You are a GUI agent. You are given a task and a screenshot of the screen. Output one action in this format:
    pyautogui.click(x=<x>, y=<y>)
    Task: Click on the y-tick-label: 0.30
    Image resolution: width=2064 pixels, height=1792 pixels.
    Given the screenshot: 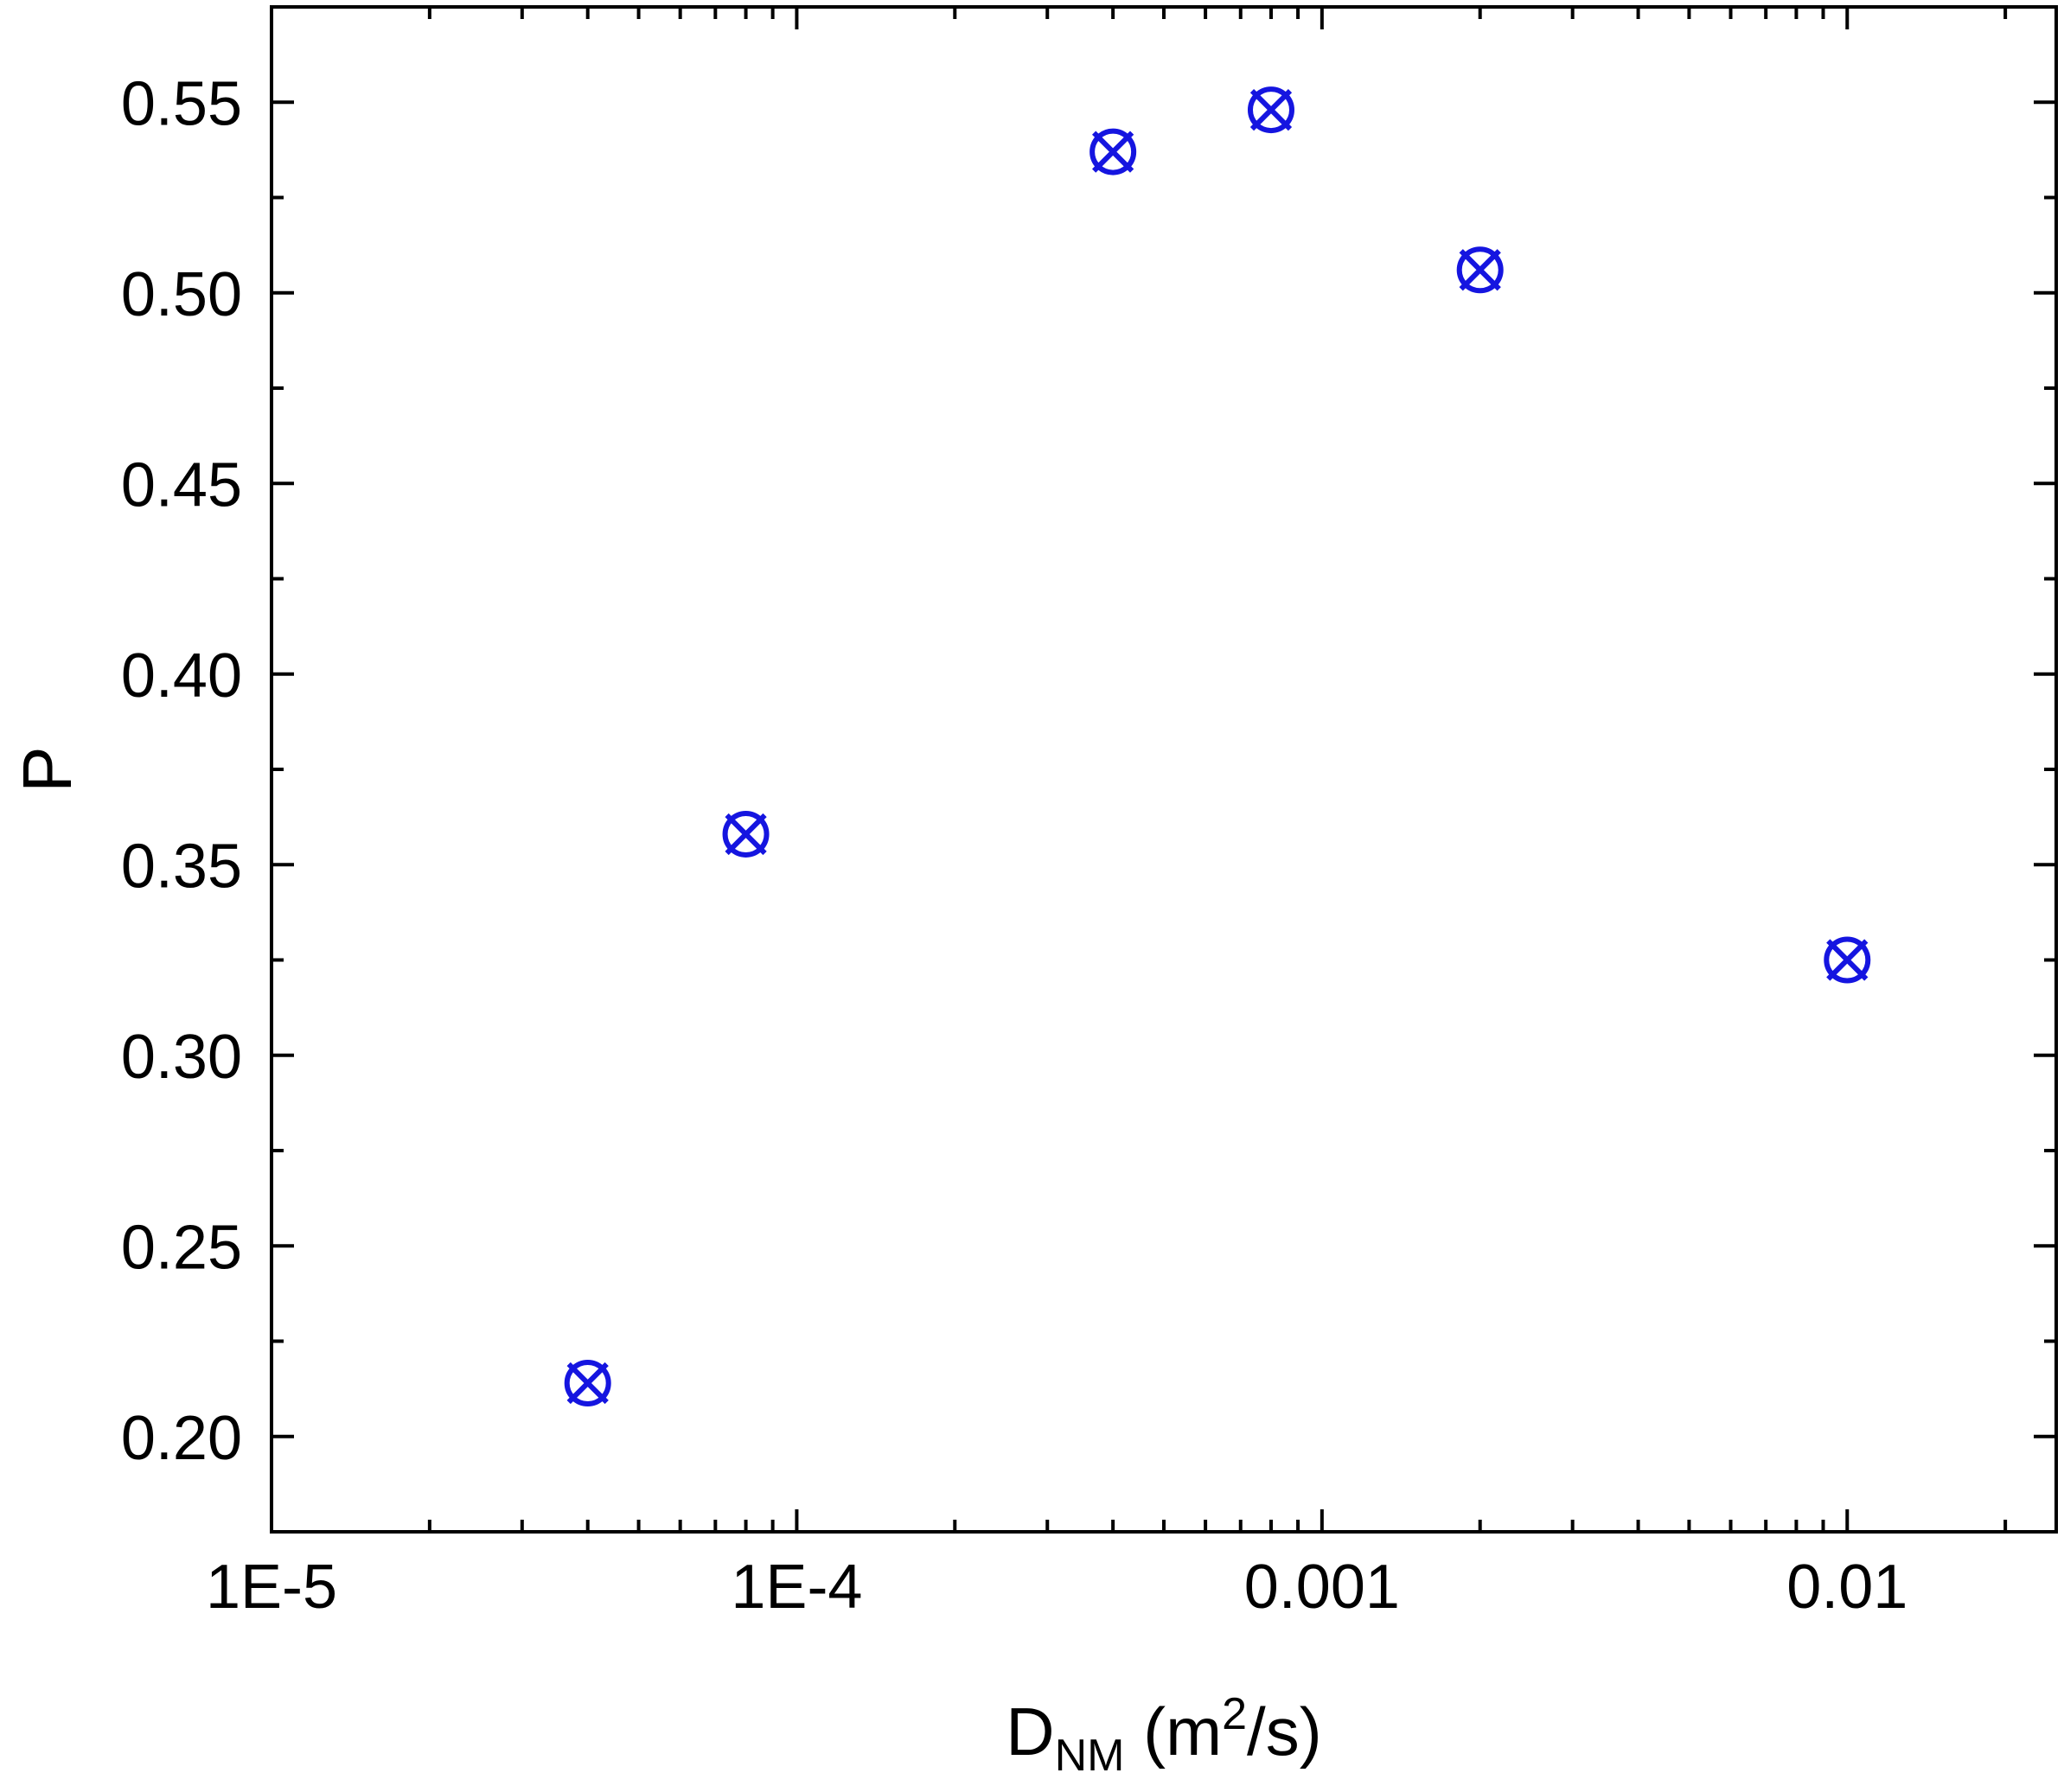 What is the action you would take?
    pyautogui.click(x=181, y=1058)
    